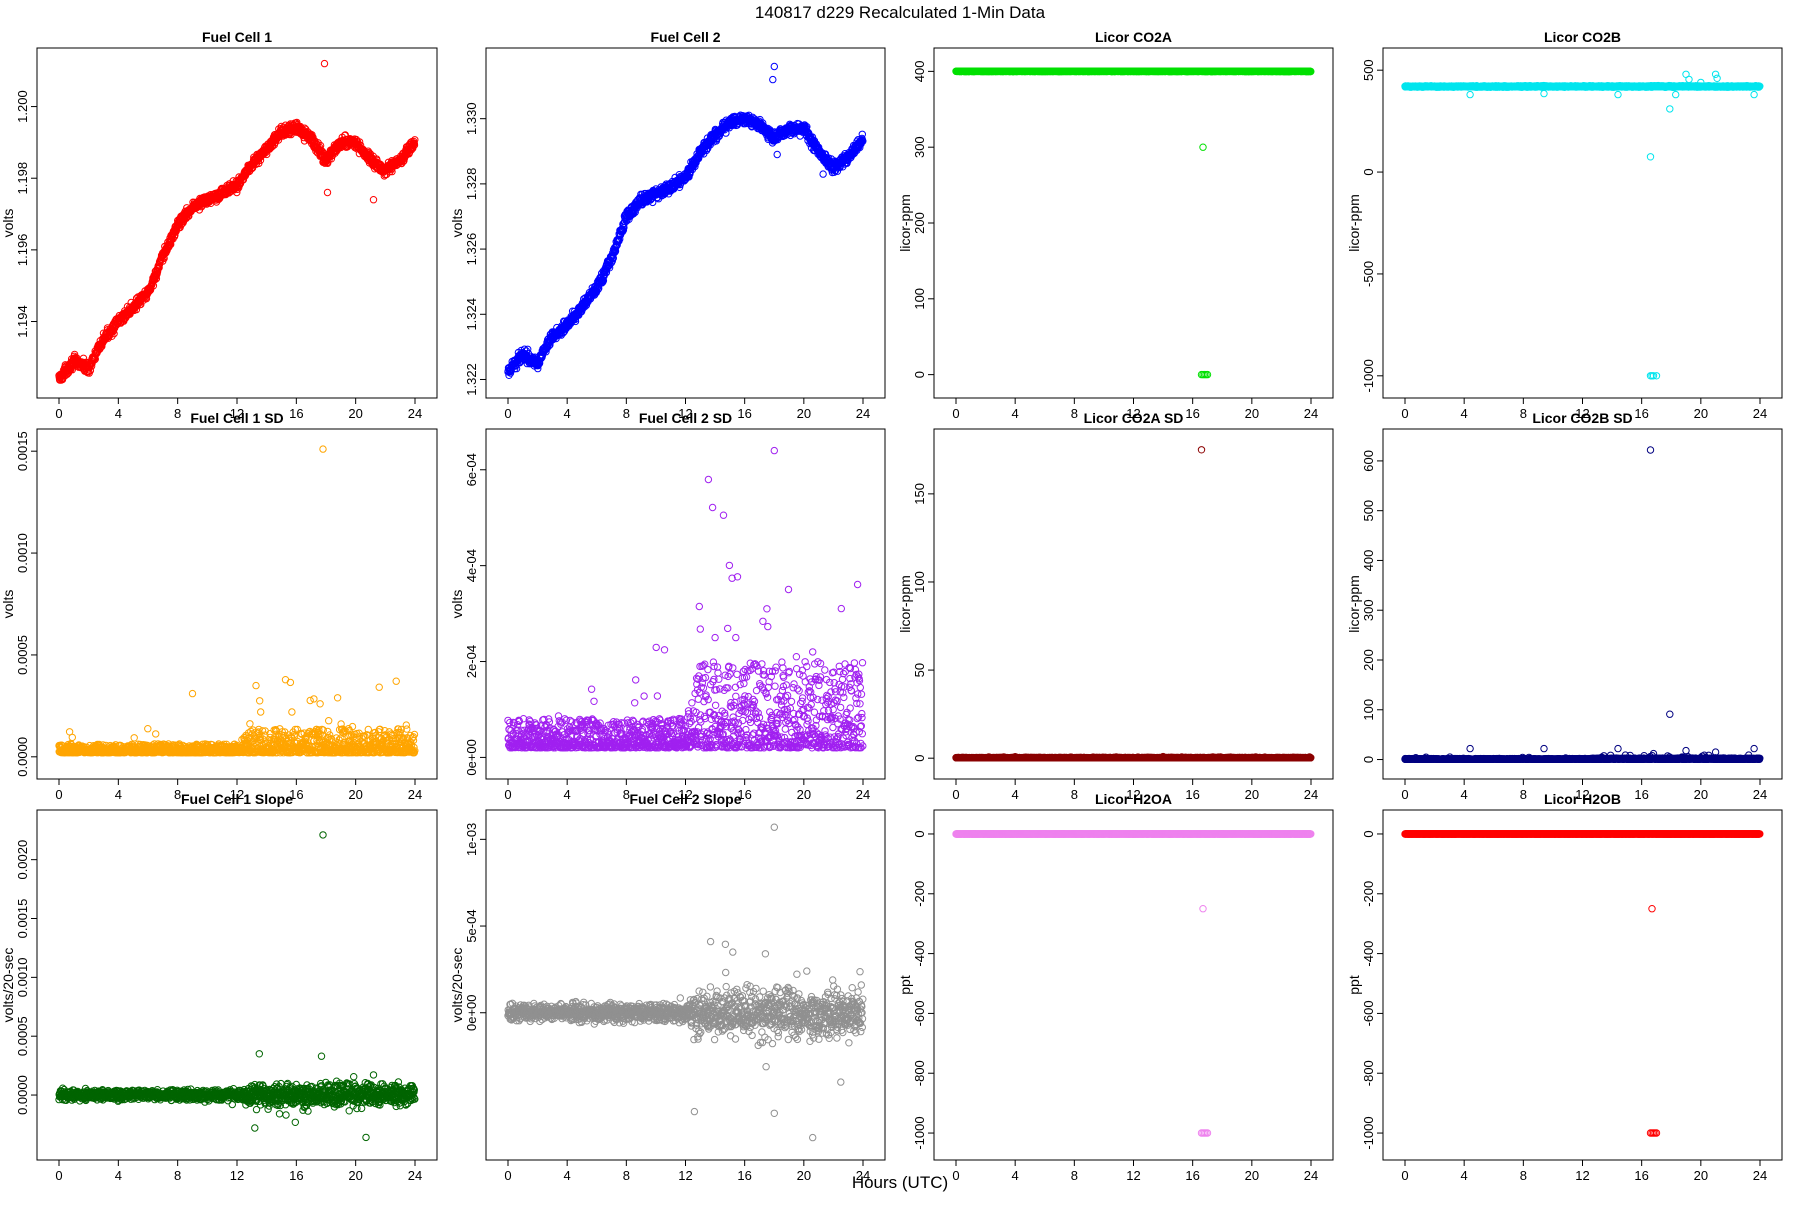 This screenshot has width=1800, height=1205. Describe the element at coordinates (1368, 274) in the screenshot. I see `y-tick-label: -500` at that location.